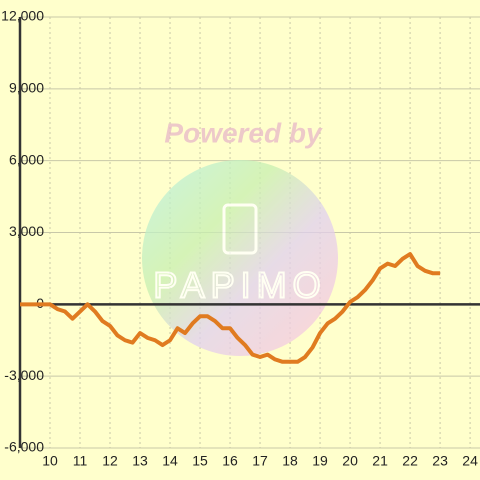 This screenshot has width=480, height=480. What do you see at coordinates (140, 461) in the screenshot?
I see `x-tick-label: 13` at bounding box center [140, 461].